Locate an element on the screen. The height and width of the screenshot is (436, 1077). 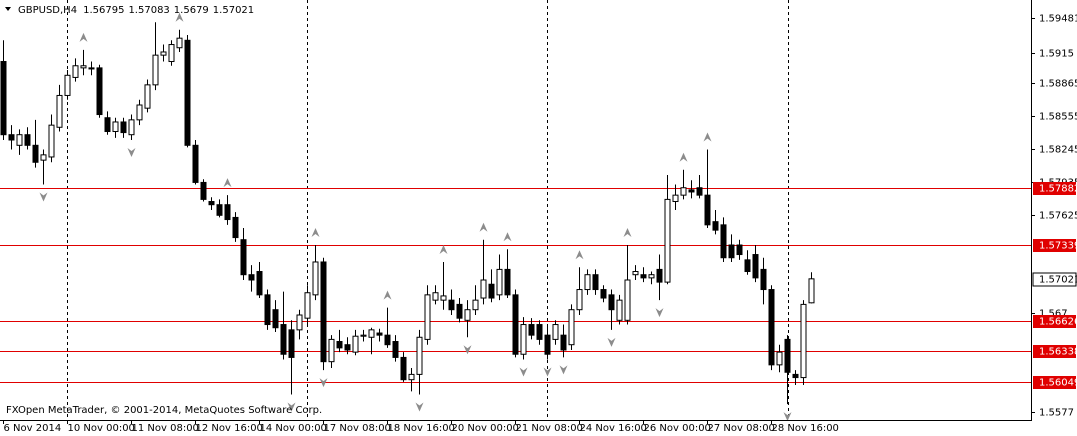
y-tick-label: 1.58245 is located at coordinates (1058, 150).